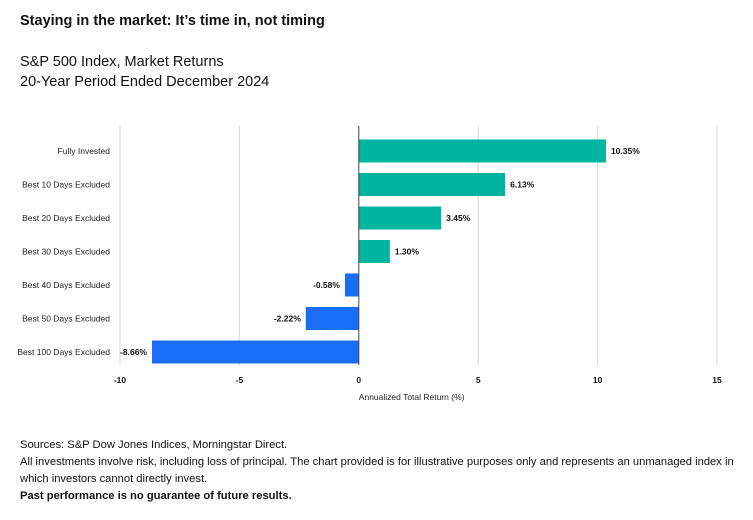  I want to click on value-label-4: -0.58%, so click(326, 285).